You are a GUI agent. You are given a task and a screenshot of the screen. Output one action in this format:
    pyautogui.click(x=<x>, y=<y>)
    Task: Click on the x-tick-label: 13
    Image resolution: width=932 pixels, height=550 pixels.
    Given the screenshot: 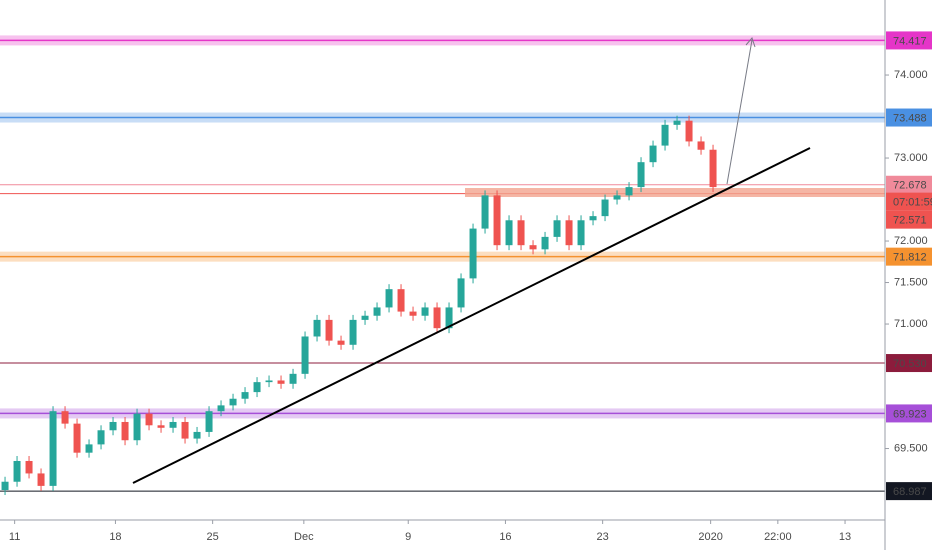 What is the action you would take?
    pyautogui.click(x=845, y=537)
    